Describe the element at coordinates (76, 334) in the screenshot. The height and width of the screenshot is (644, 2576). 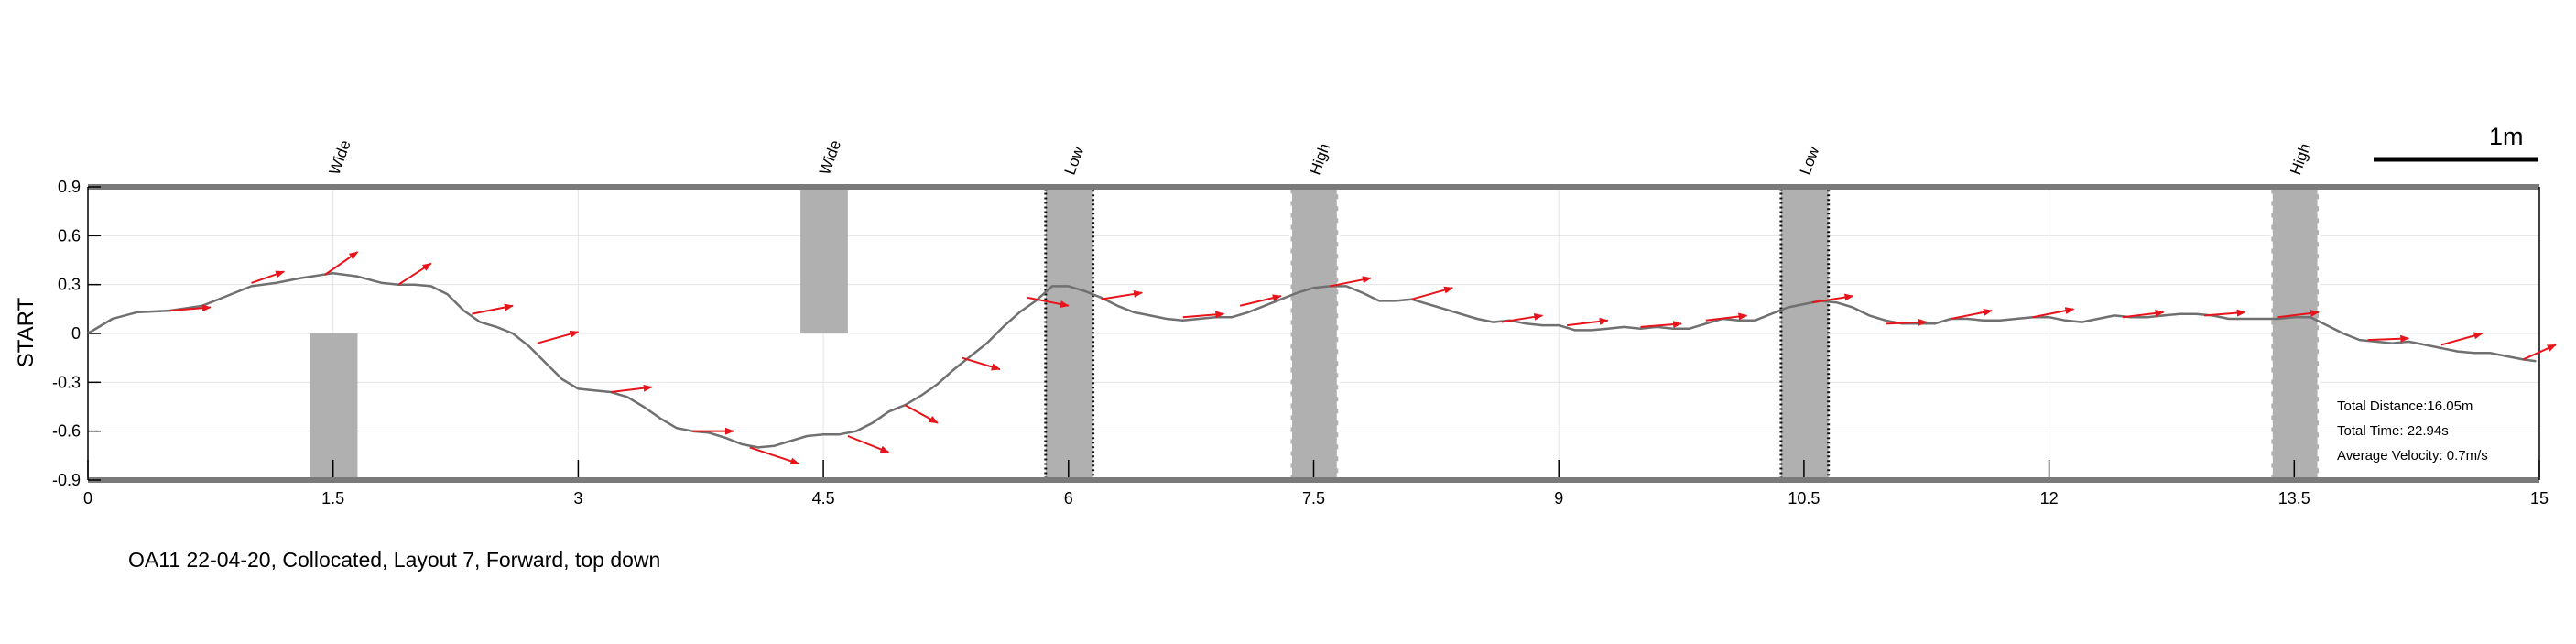
I see `y-tick-label: 0` at that location.